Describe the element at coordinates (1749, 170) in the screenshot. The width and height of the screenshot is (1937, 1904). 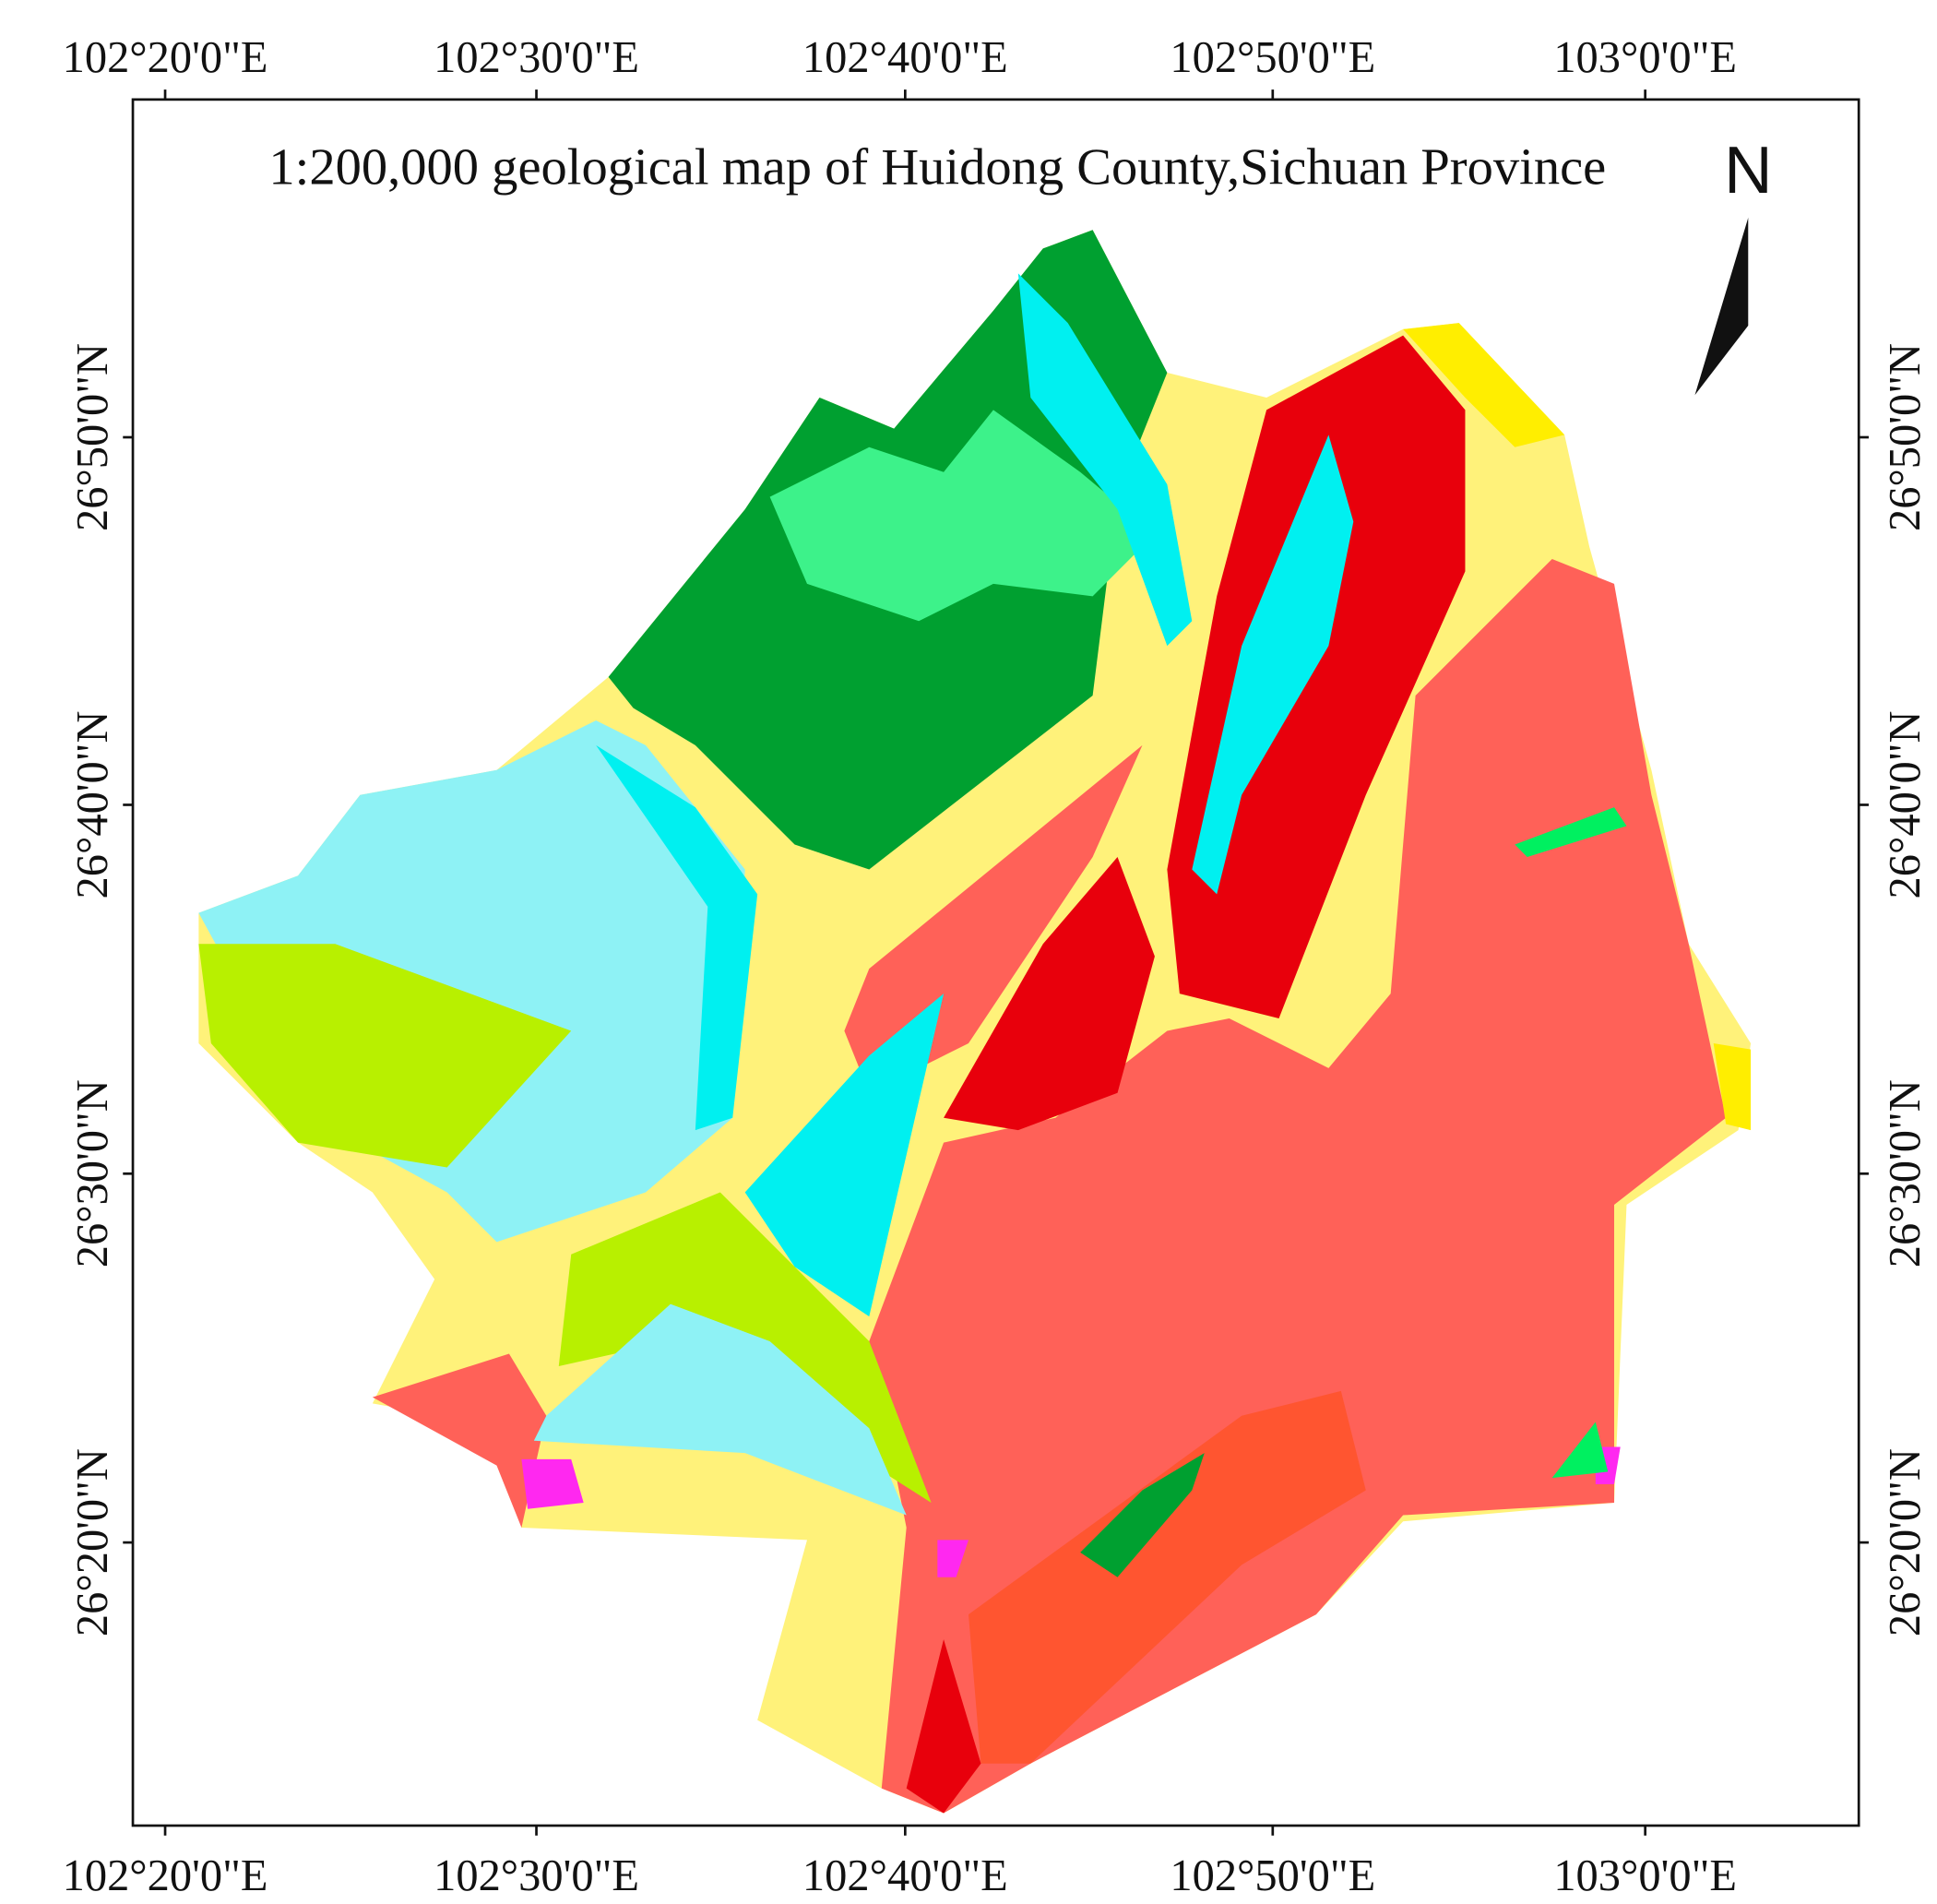
I see `north-label: N` at that location.